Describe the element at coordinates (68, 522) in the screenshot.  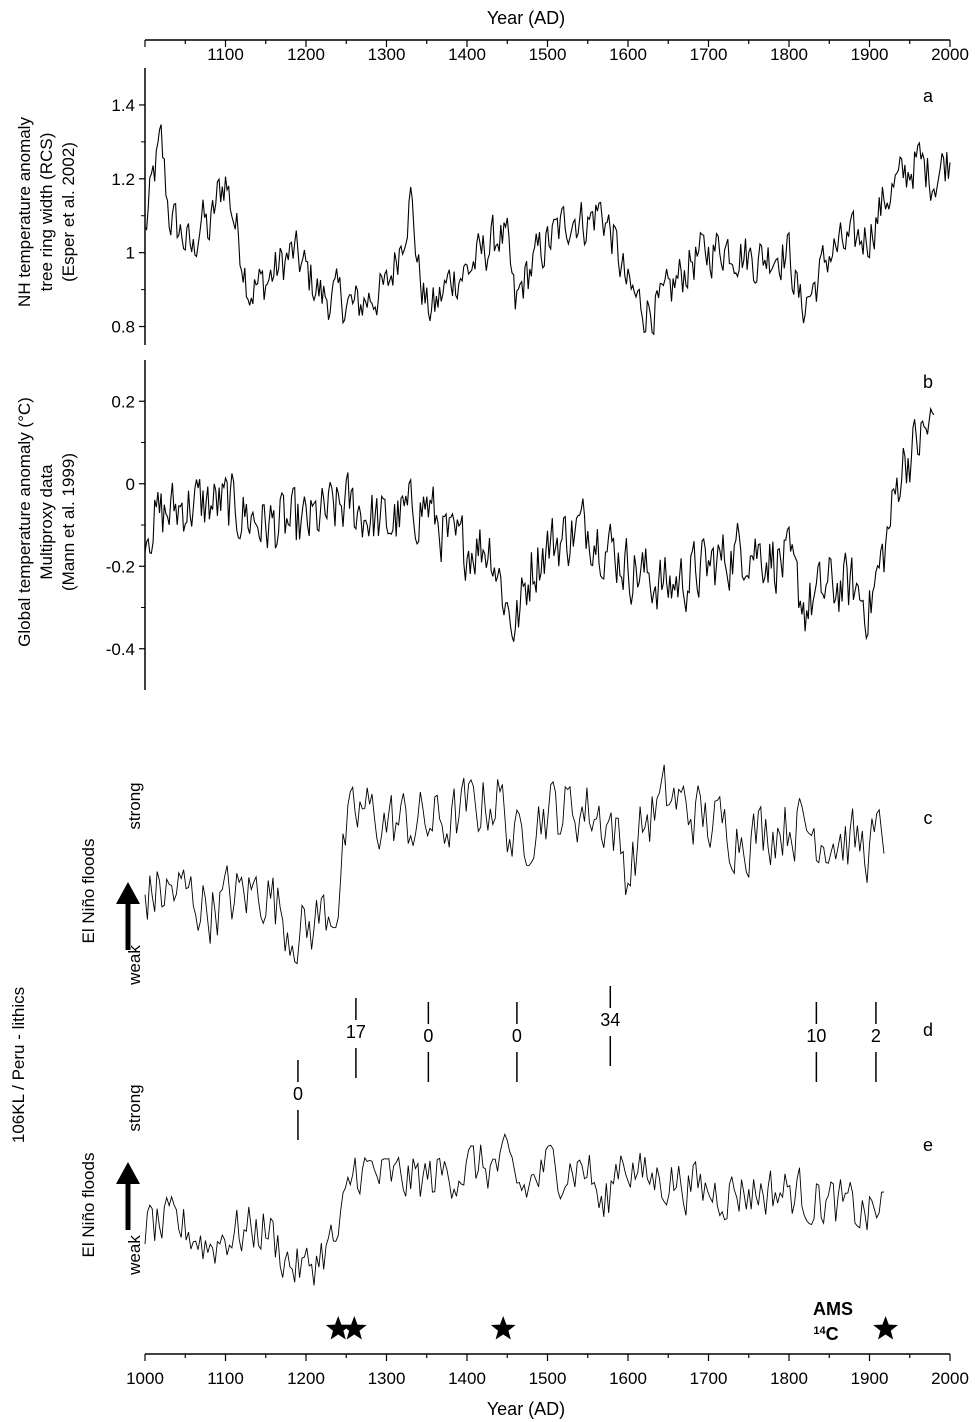
I see `panel-b-ylabel-line: (Mann et al. 1999)` at that location.